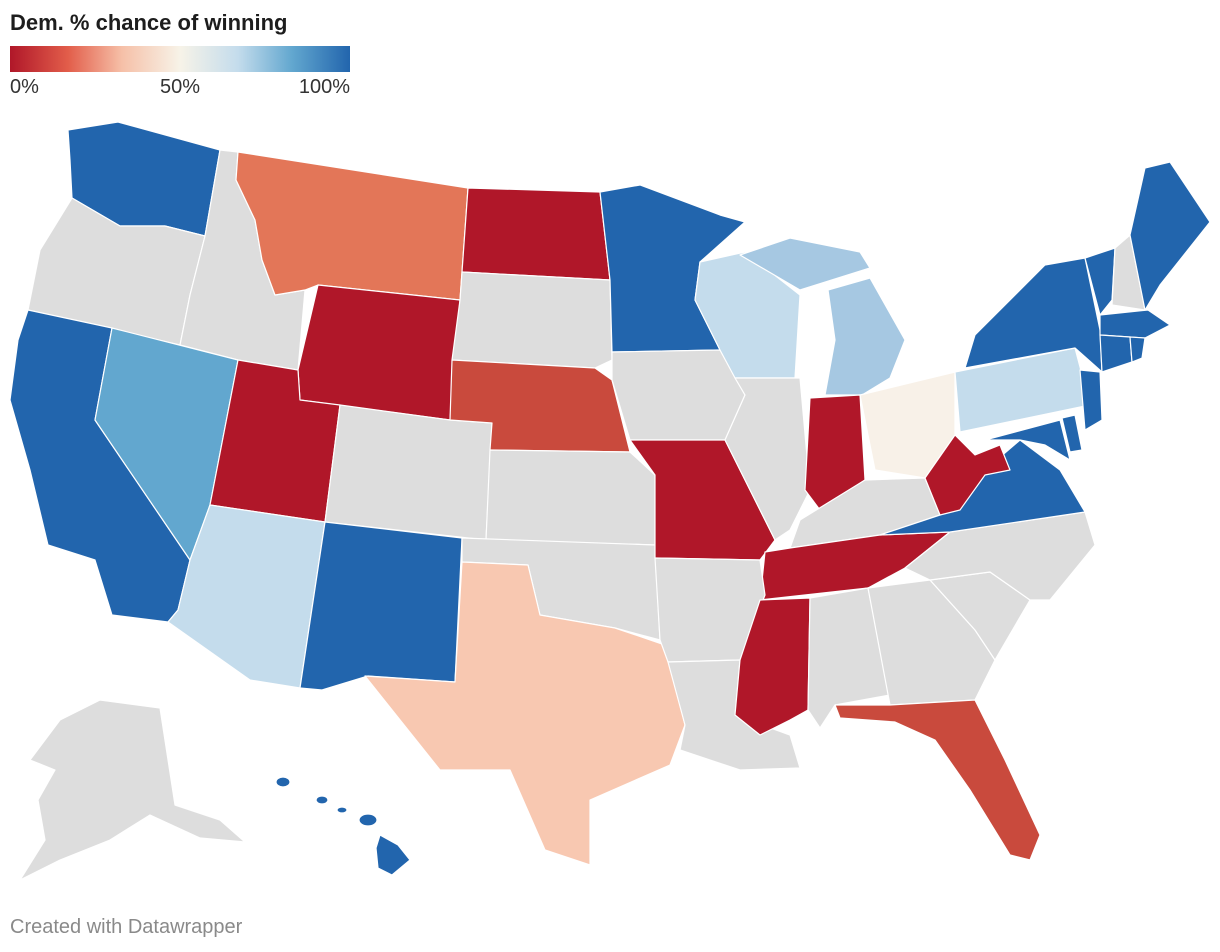 The height and width of the screenshot is (952, 1220). Describe the element at coordinates (1137, 349) in the screenshot. I see `state-rhode-island` at that location.